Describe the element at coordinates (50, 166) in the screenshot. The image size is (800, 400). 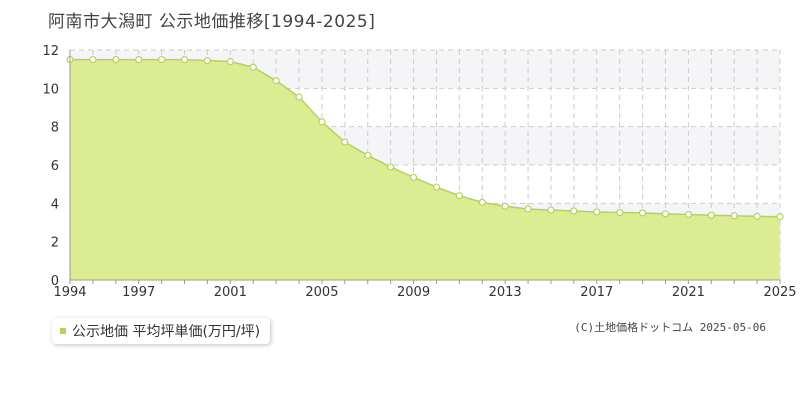
I see `y-tick-labels: 0 2 4 6 8 10 12` at that location.